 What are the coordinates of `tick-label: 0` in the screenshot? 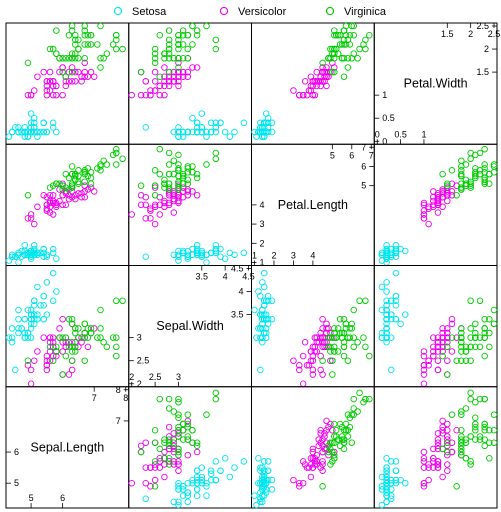 It's located at (384, 141).